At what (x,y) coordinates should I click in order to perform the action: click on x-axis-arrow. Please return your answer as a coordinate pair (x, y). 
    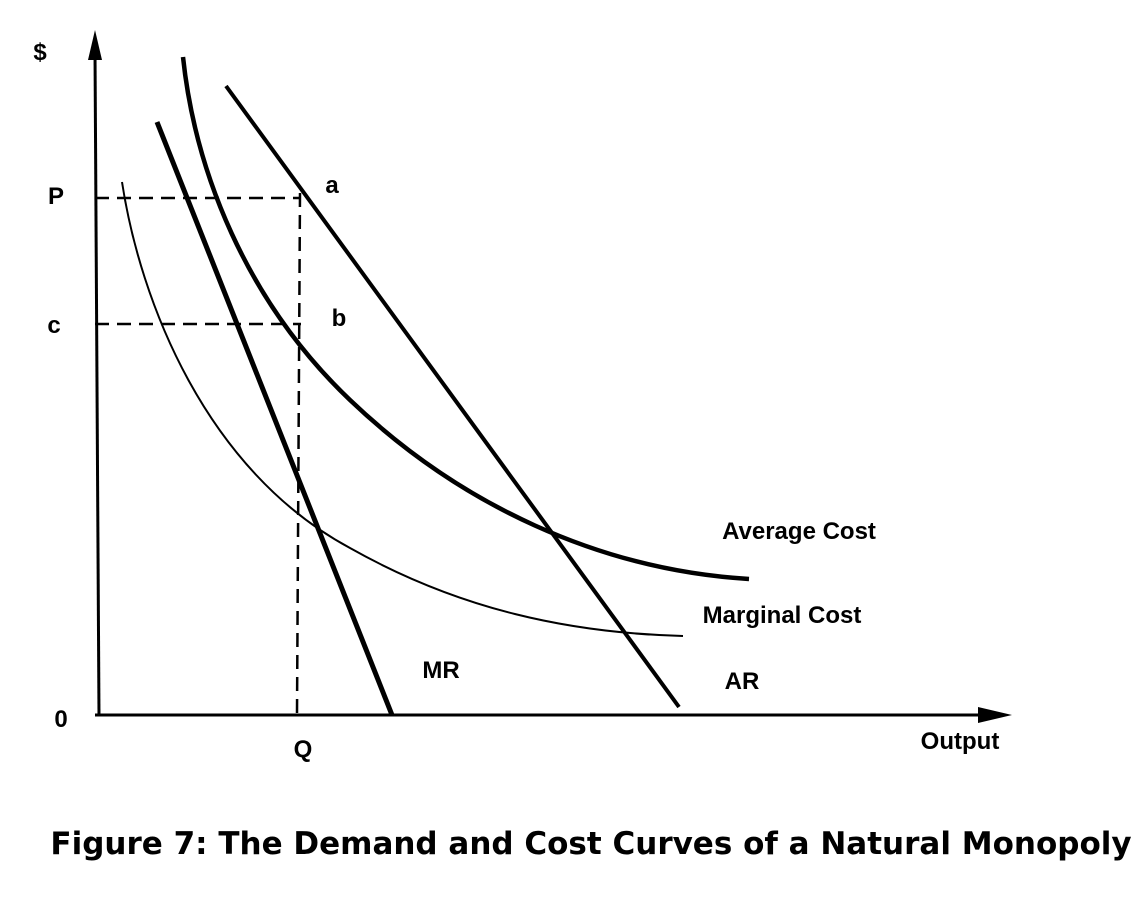
    Looking at the image, I should click on (995, 715).